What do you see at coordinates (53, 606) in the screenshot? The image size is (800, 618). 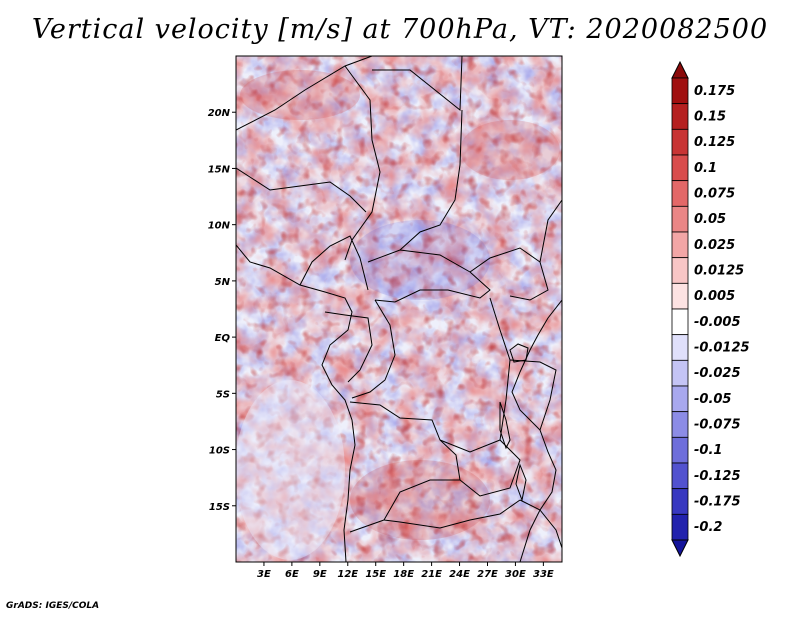 I see `grads-credit: GrADS: IGES/COLA` at bounding box center [53, 606].